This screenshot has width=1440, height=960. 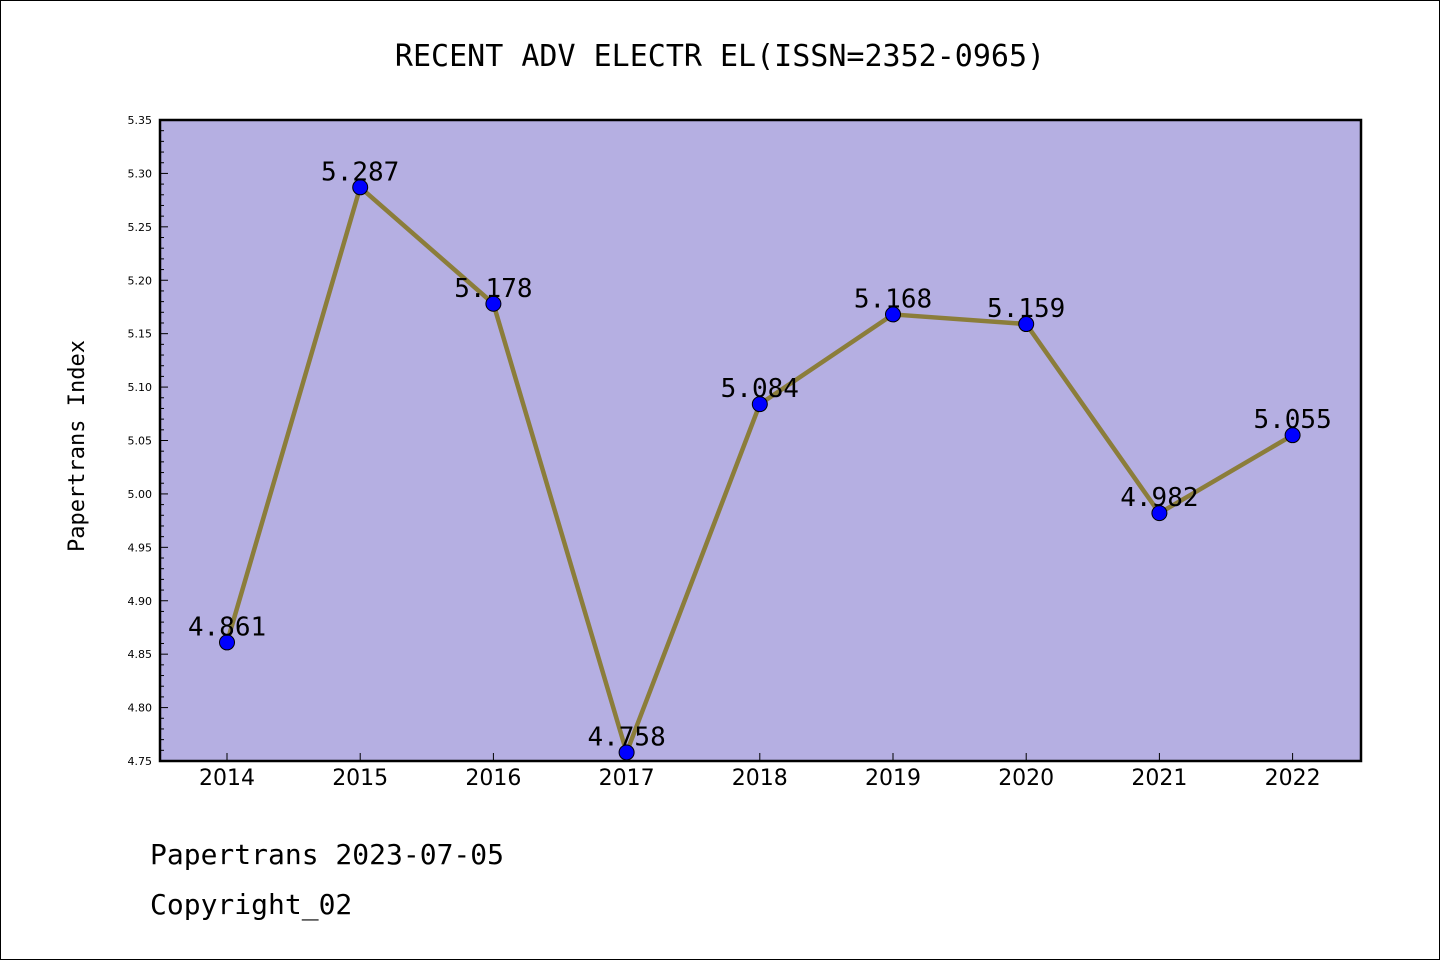 I want to click on data-label: 5.055, so click(x=1292, y=420).